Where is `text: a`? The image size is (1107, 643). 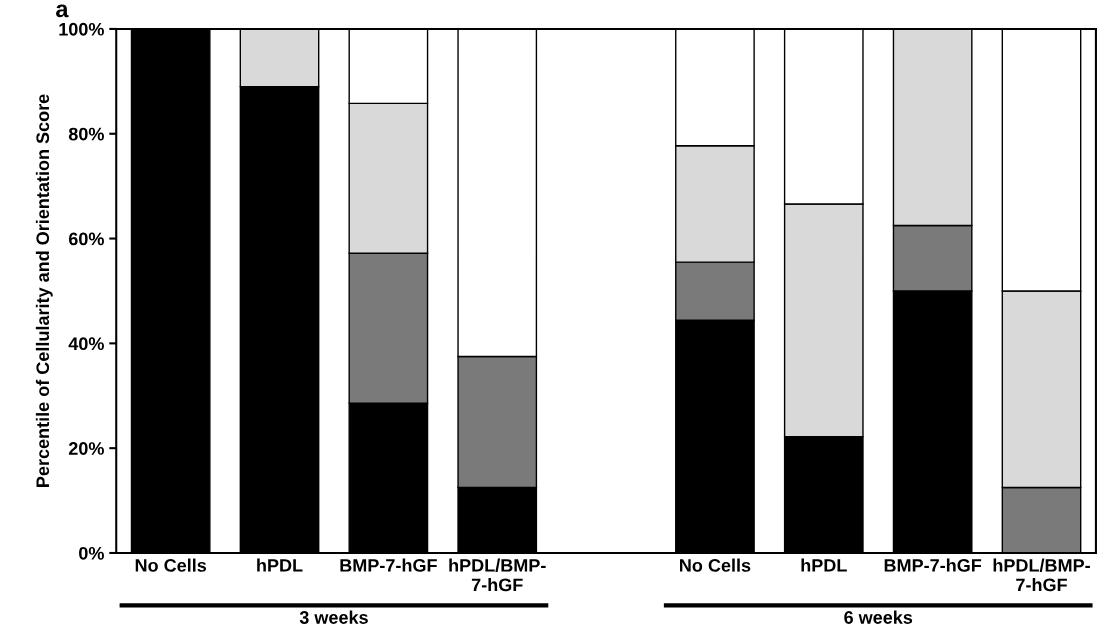
text: a is located at coordinates (62, 11).